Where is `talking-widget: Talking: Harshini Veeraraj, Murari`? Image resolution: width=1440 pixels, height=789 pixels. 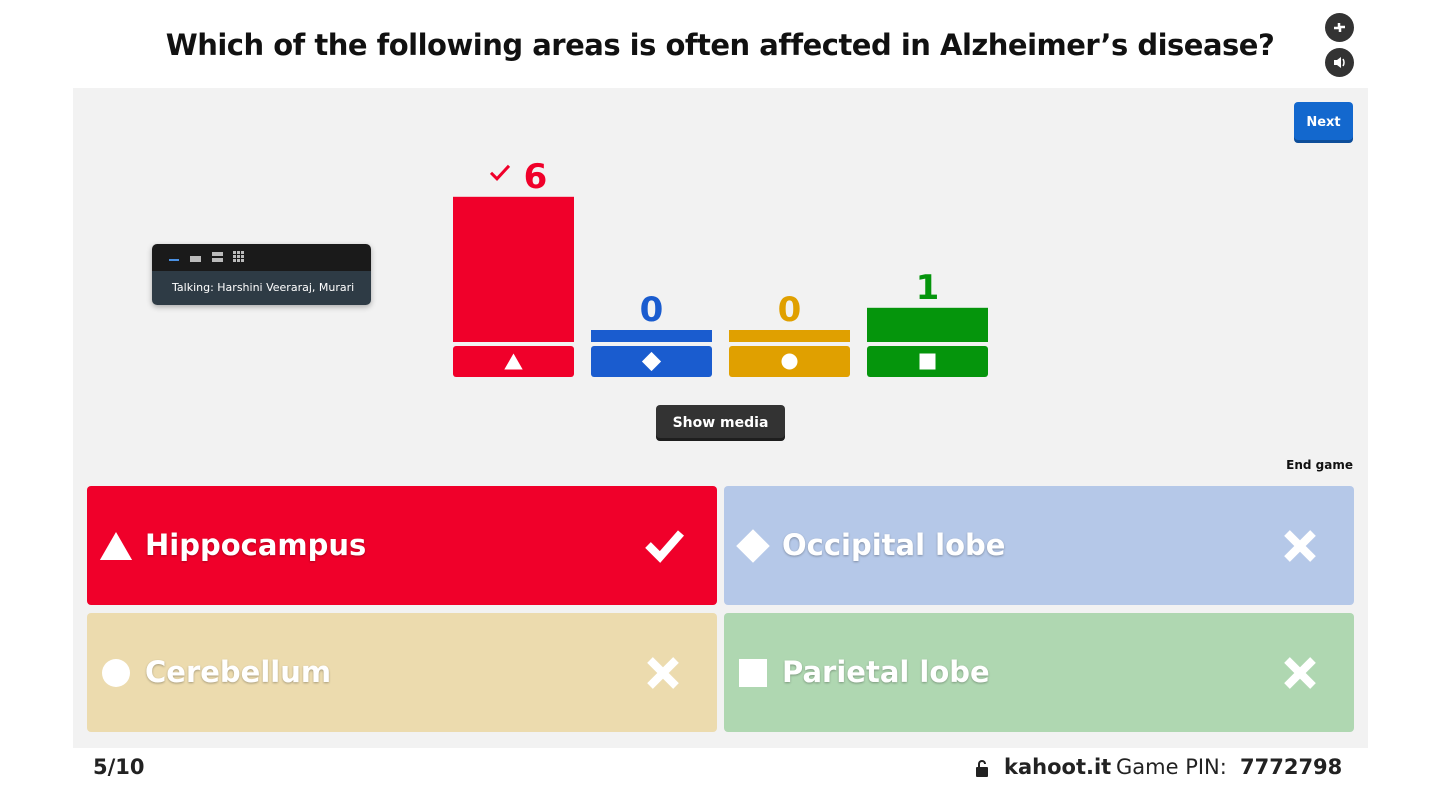 talking-widget: Talking: Harshini Veeraraj, Murari is located at coordinates (261, 274).